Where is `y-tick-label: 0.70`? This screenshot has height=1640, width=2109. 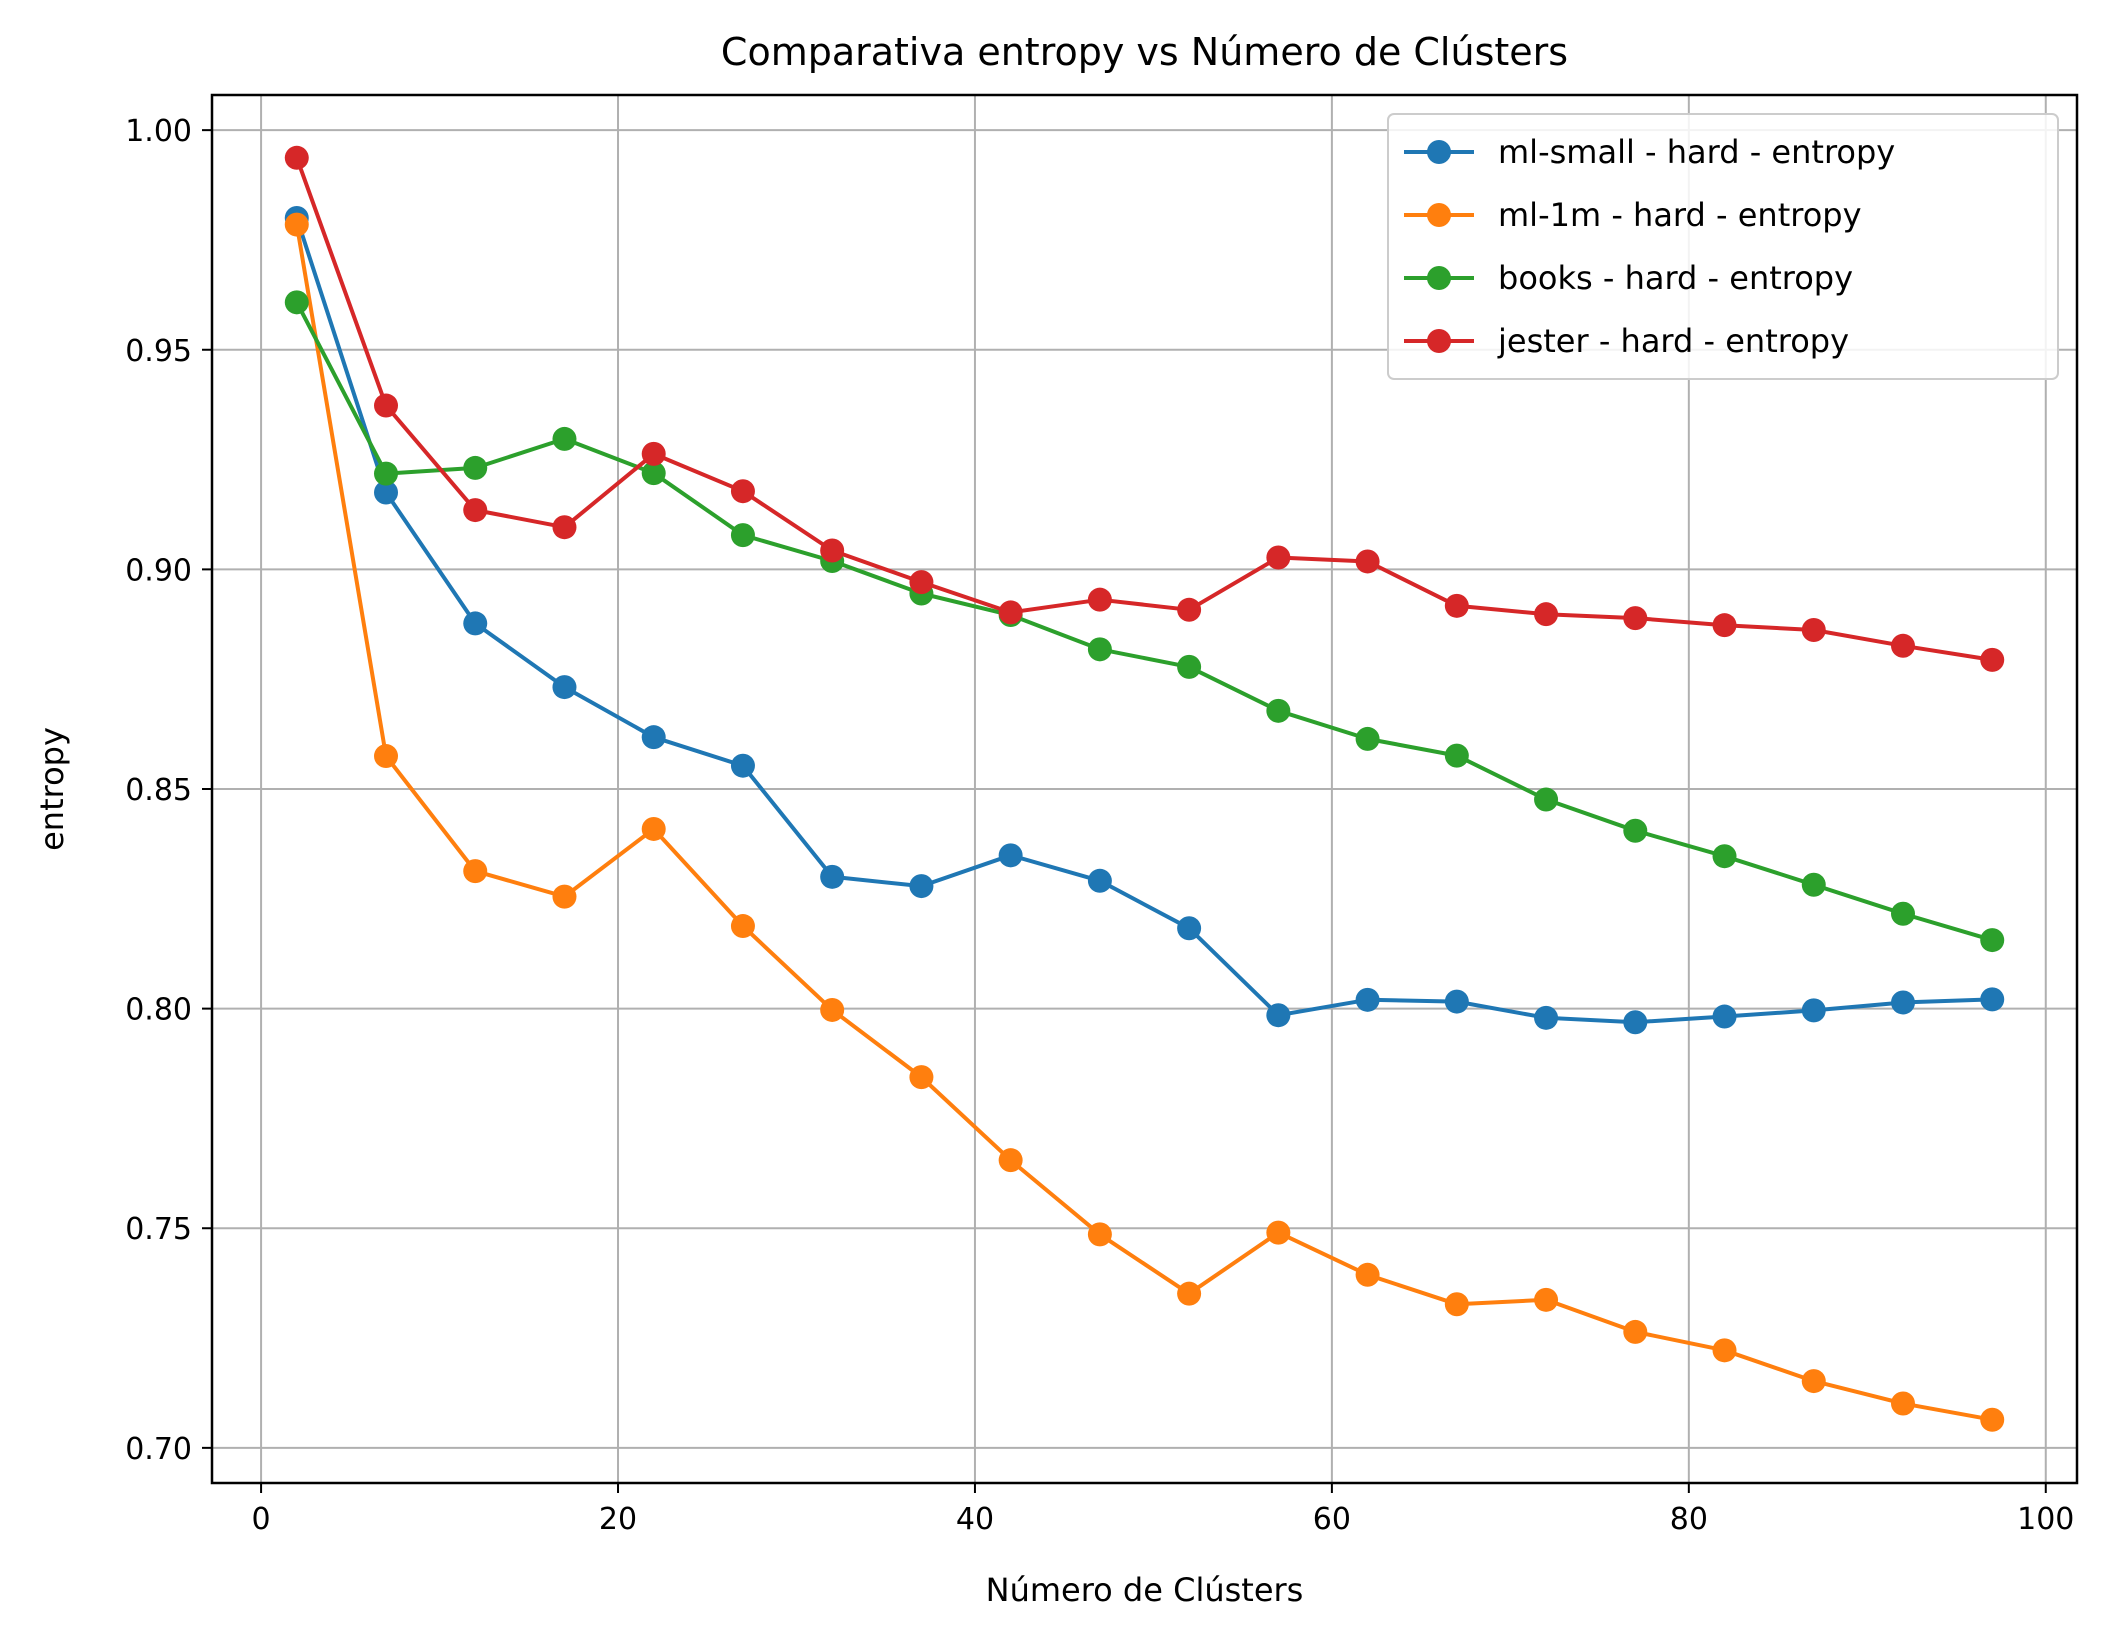
y-tick-label: 0.70 is located at coordinates (158, 1449).